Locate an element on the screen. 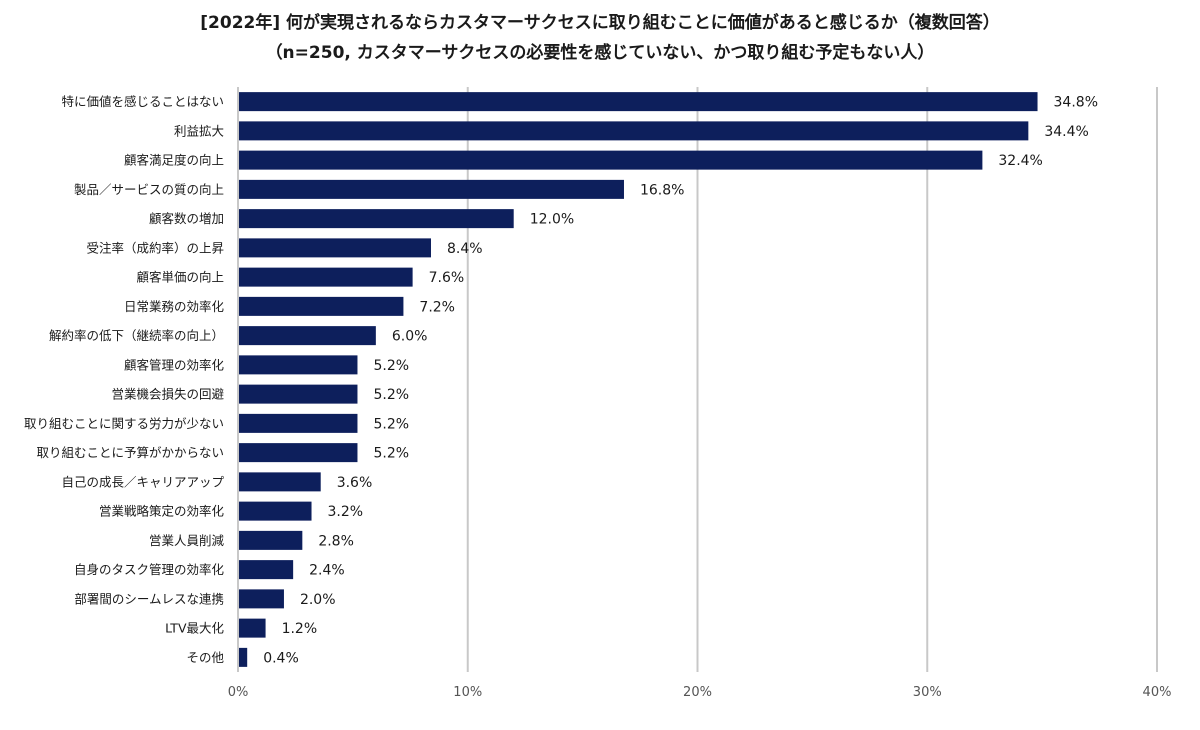  x-tick-label: 10% is located at coordinates (467, 692).